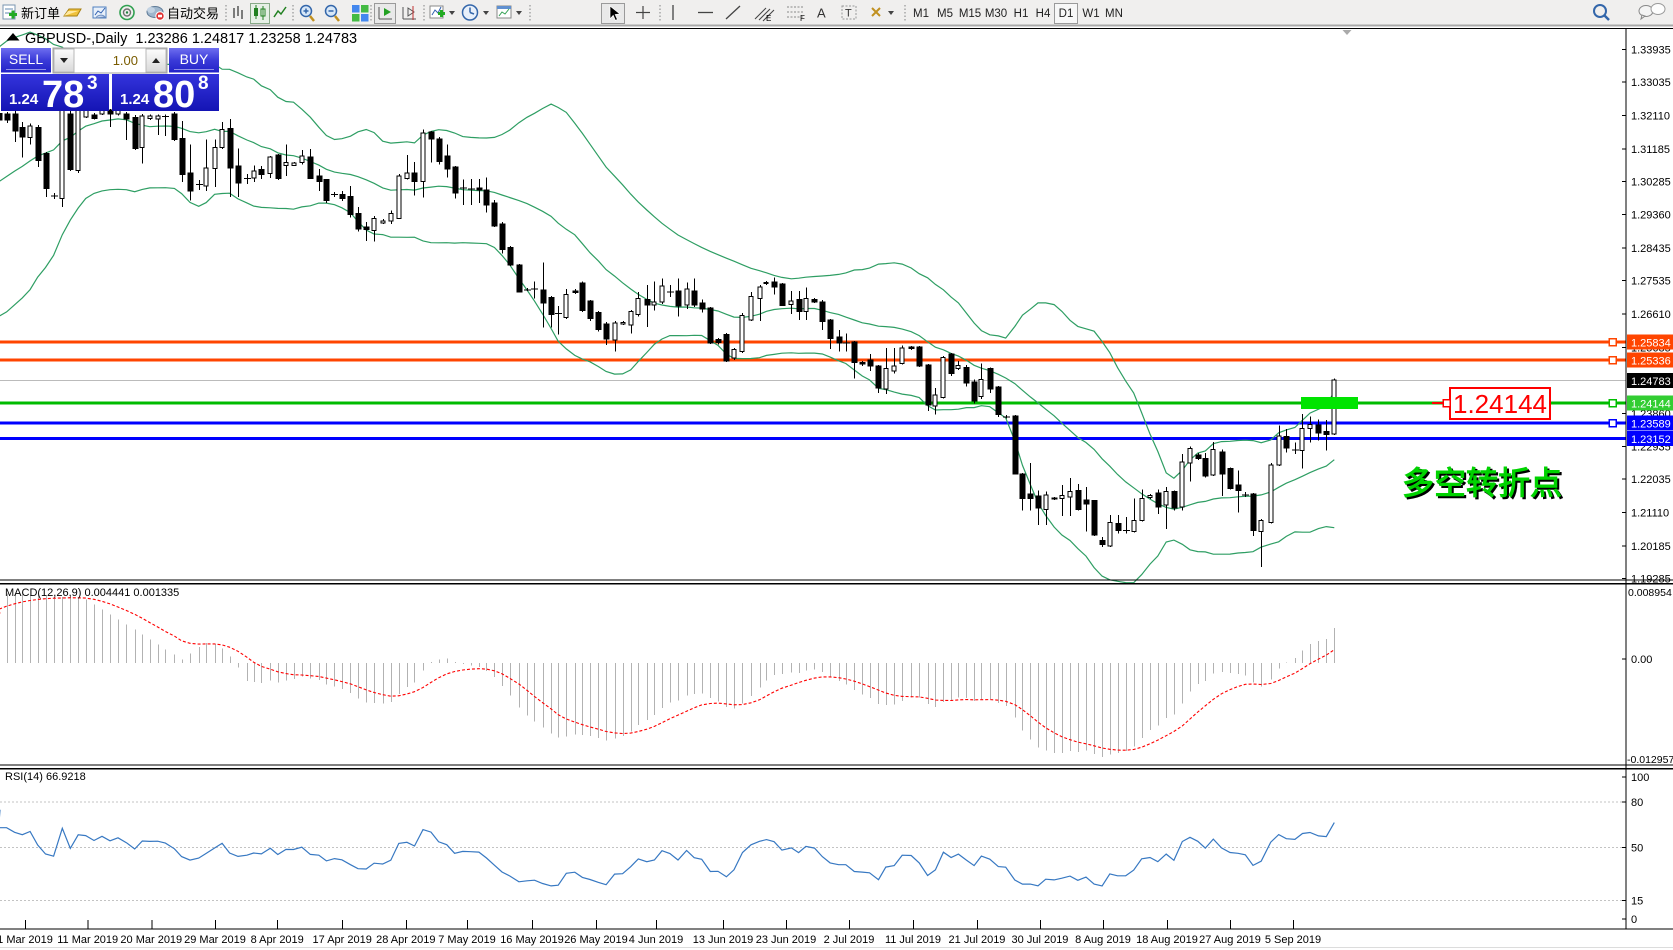  What do you see at coordinates (921, 14) in the screenshot?
I see `svg-text: M1` at bounding box center [921, 14].